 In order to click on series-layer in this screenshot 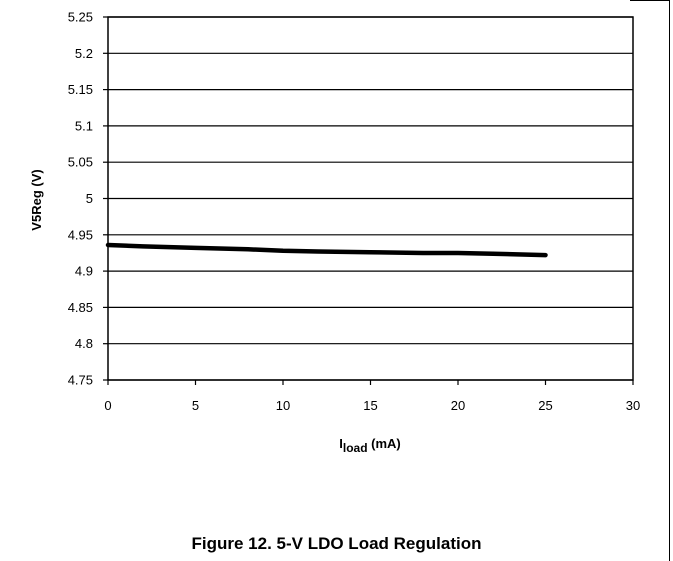, I will do `click(326, 250)`.